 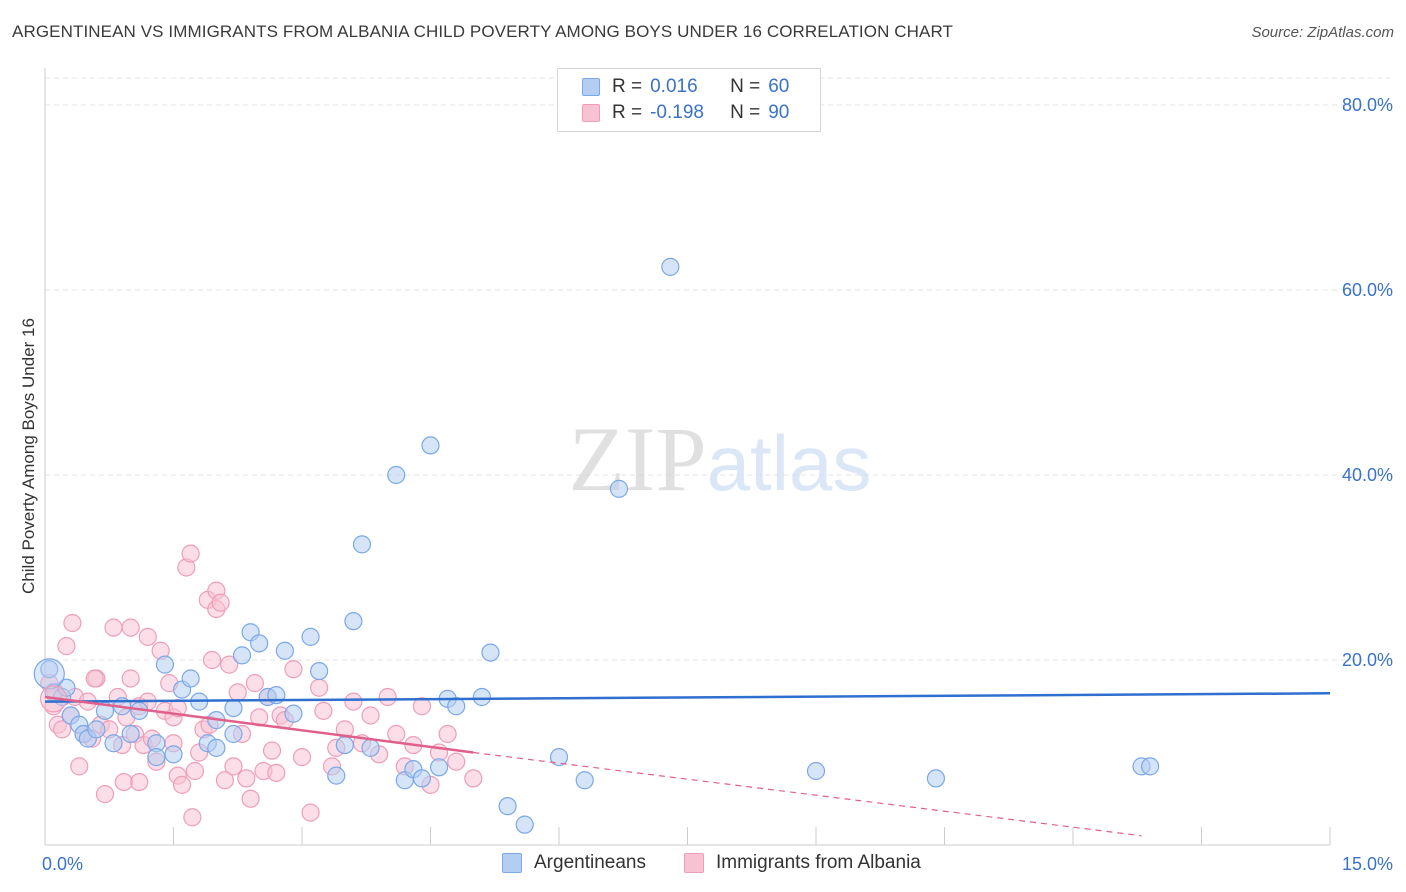 I want to click on legend-label-albania: Immigrants from Albania, so click(x=818, y=862).